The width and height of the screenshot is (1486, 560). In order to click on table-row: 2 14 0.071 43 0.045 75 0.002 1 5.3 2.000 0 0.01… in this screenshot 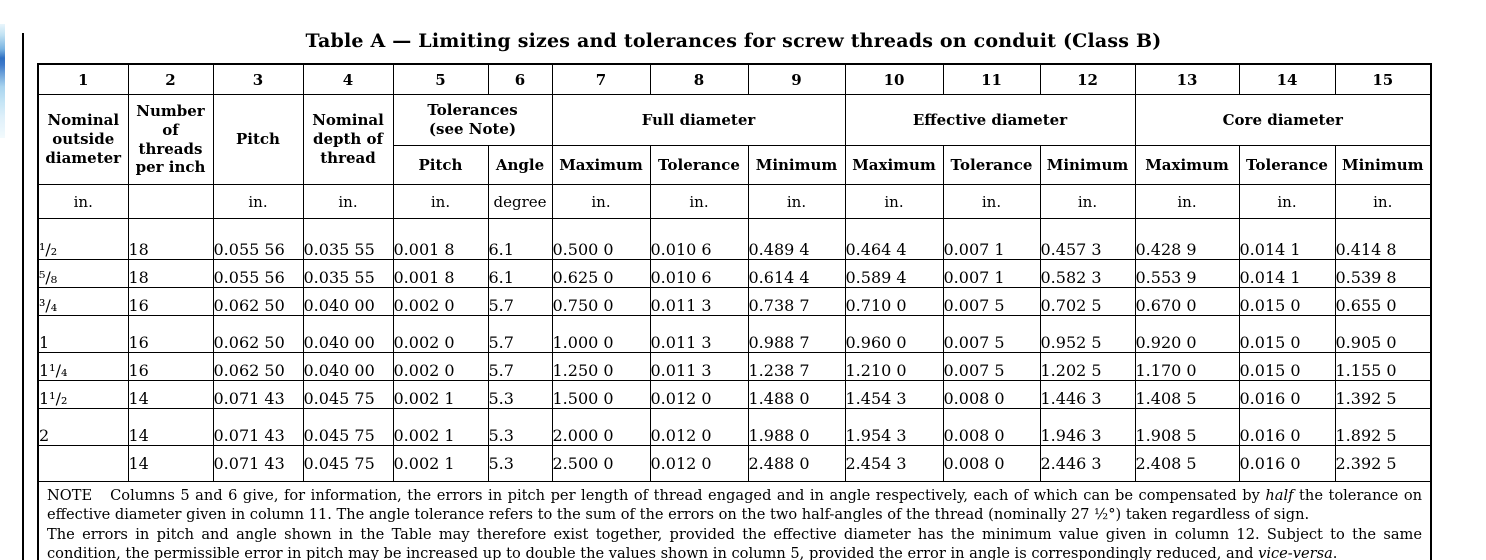, I will do `click(734, 427)`.